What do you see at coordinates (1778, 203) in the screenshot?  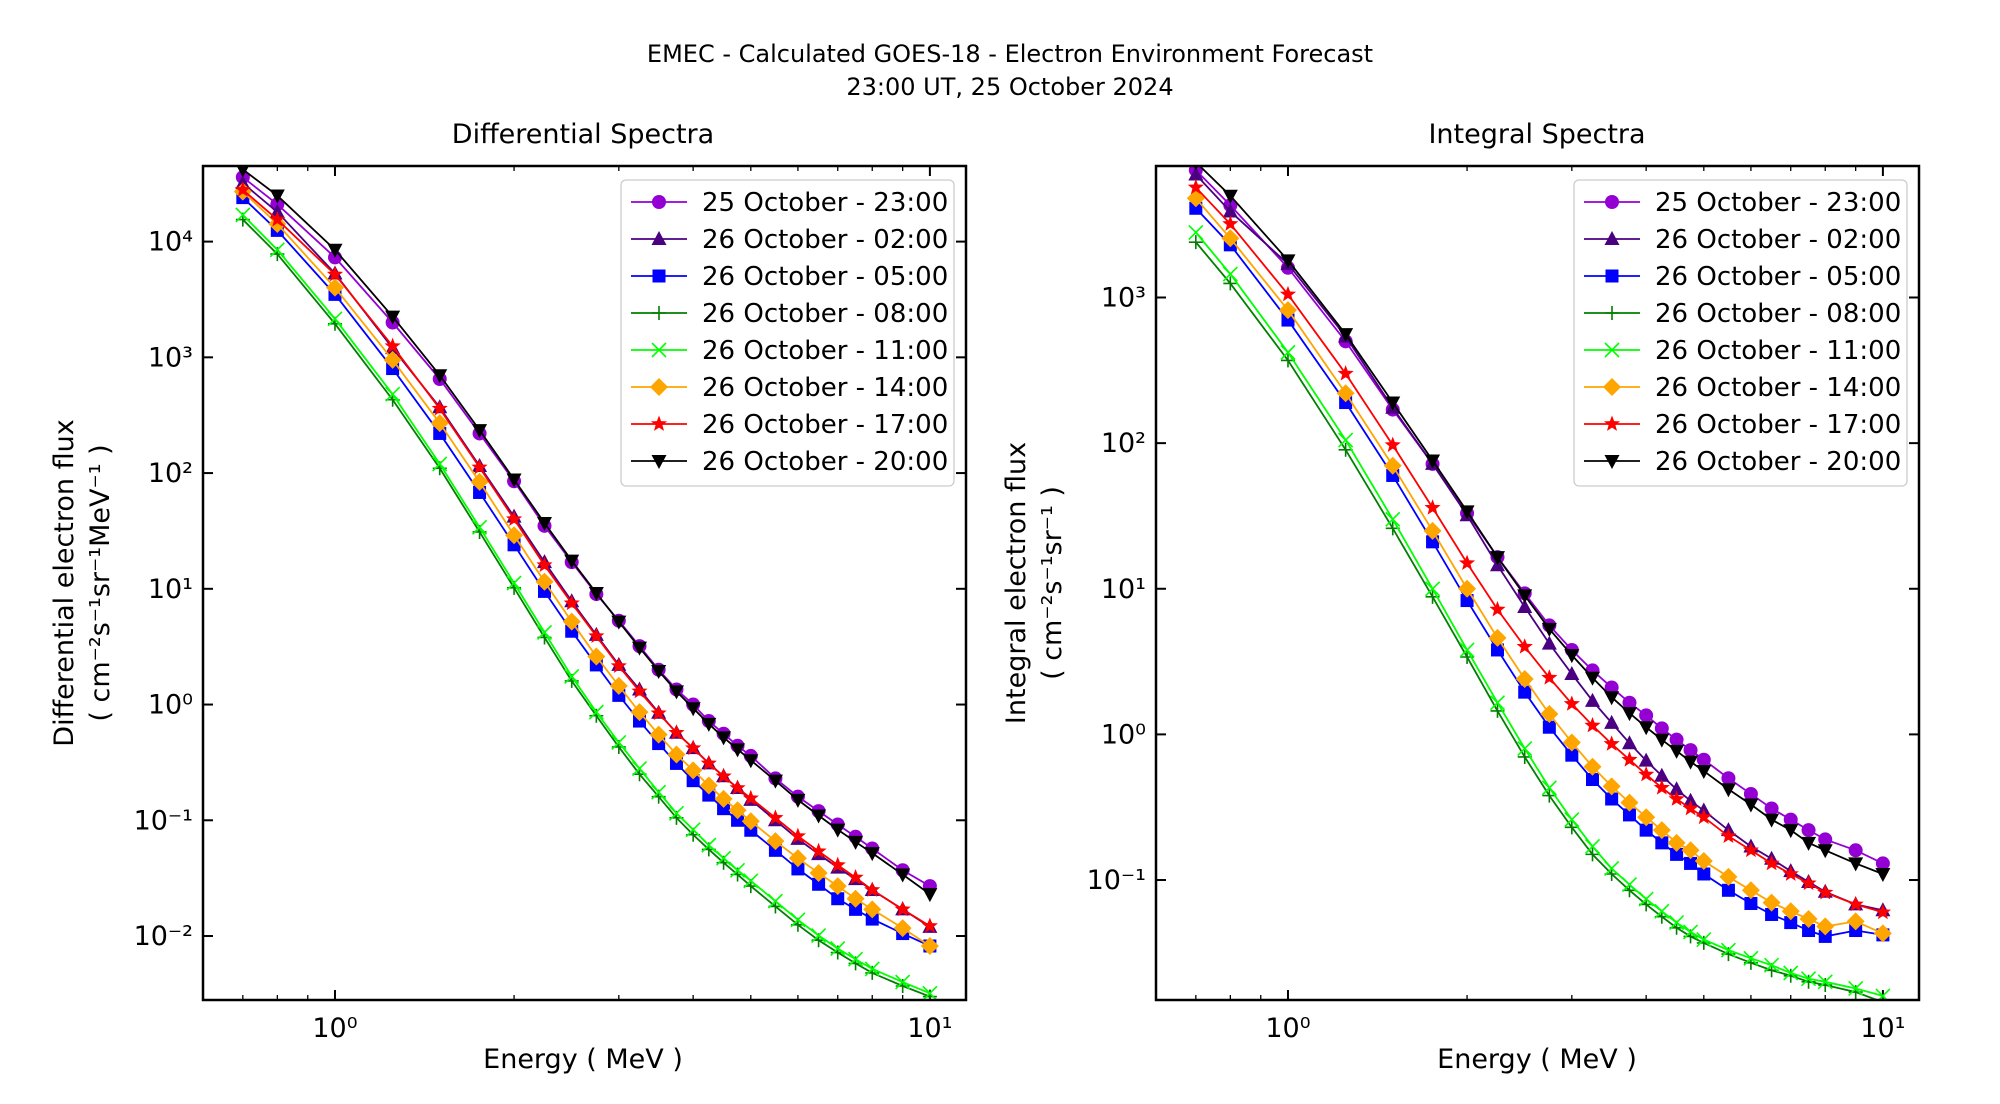 I see `legend-label: 25 October - 23:00` at bounding box center [1778, 203].